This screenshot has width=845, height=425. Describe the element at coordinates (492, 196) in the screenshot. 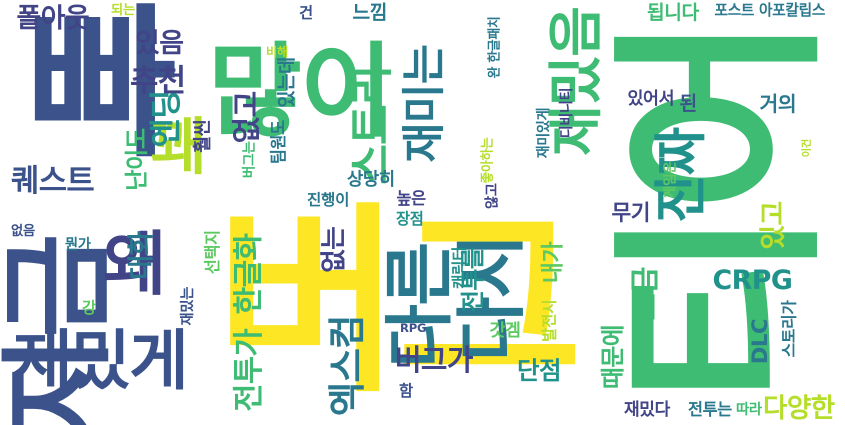

I see `word-74: 않고` at that location.